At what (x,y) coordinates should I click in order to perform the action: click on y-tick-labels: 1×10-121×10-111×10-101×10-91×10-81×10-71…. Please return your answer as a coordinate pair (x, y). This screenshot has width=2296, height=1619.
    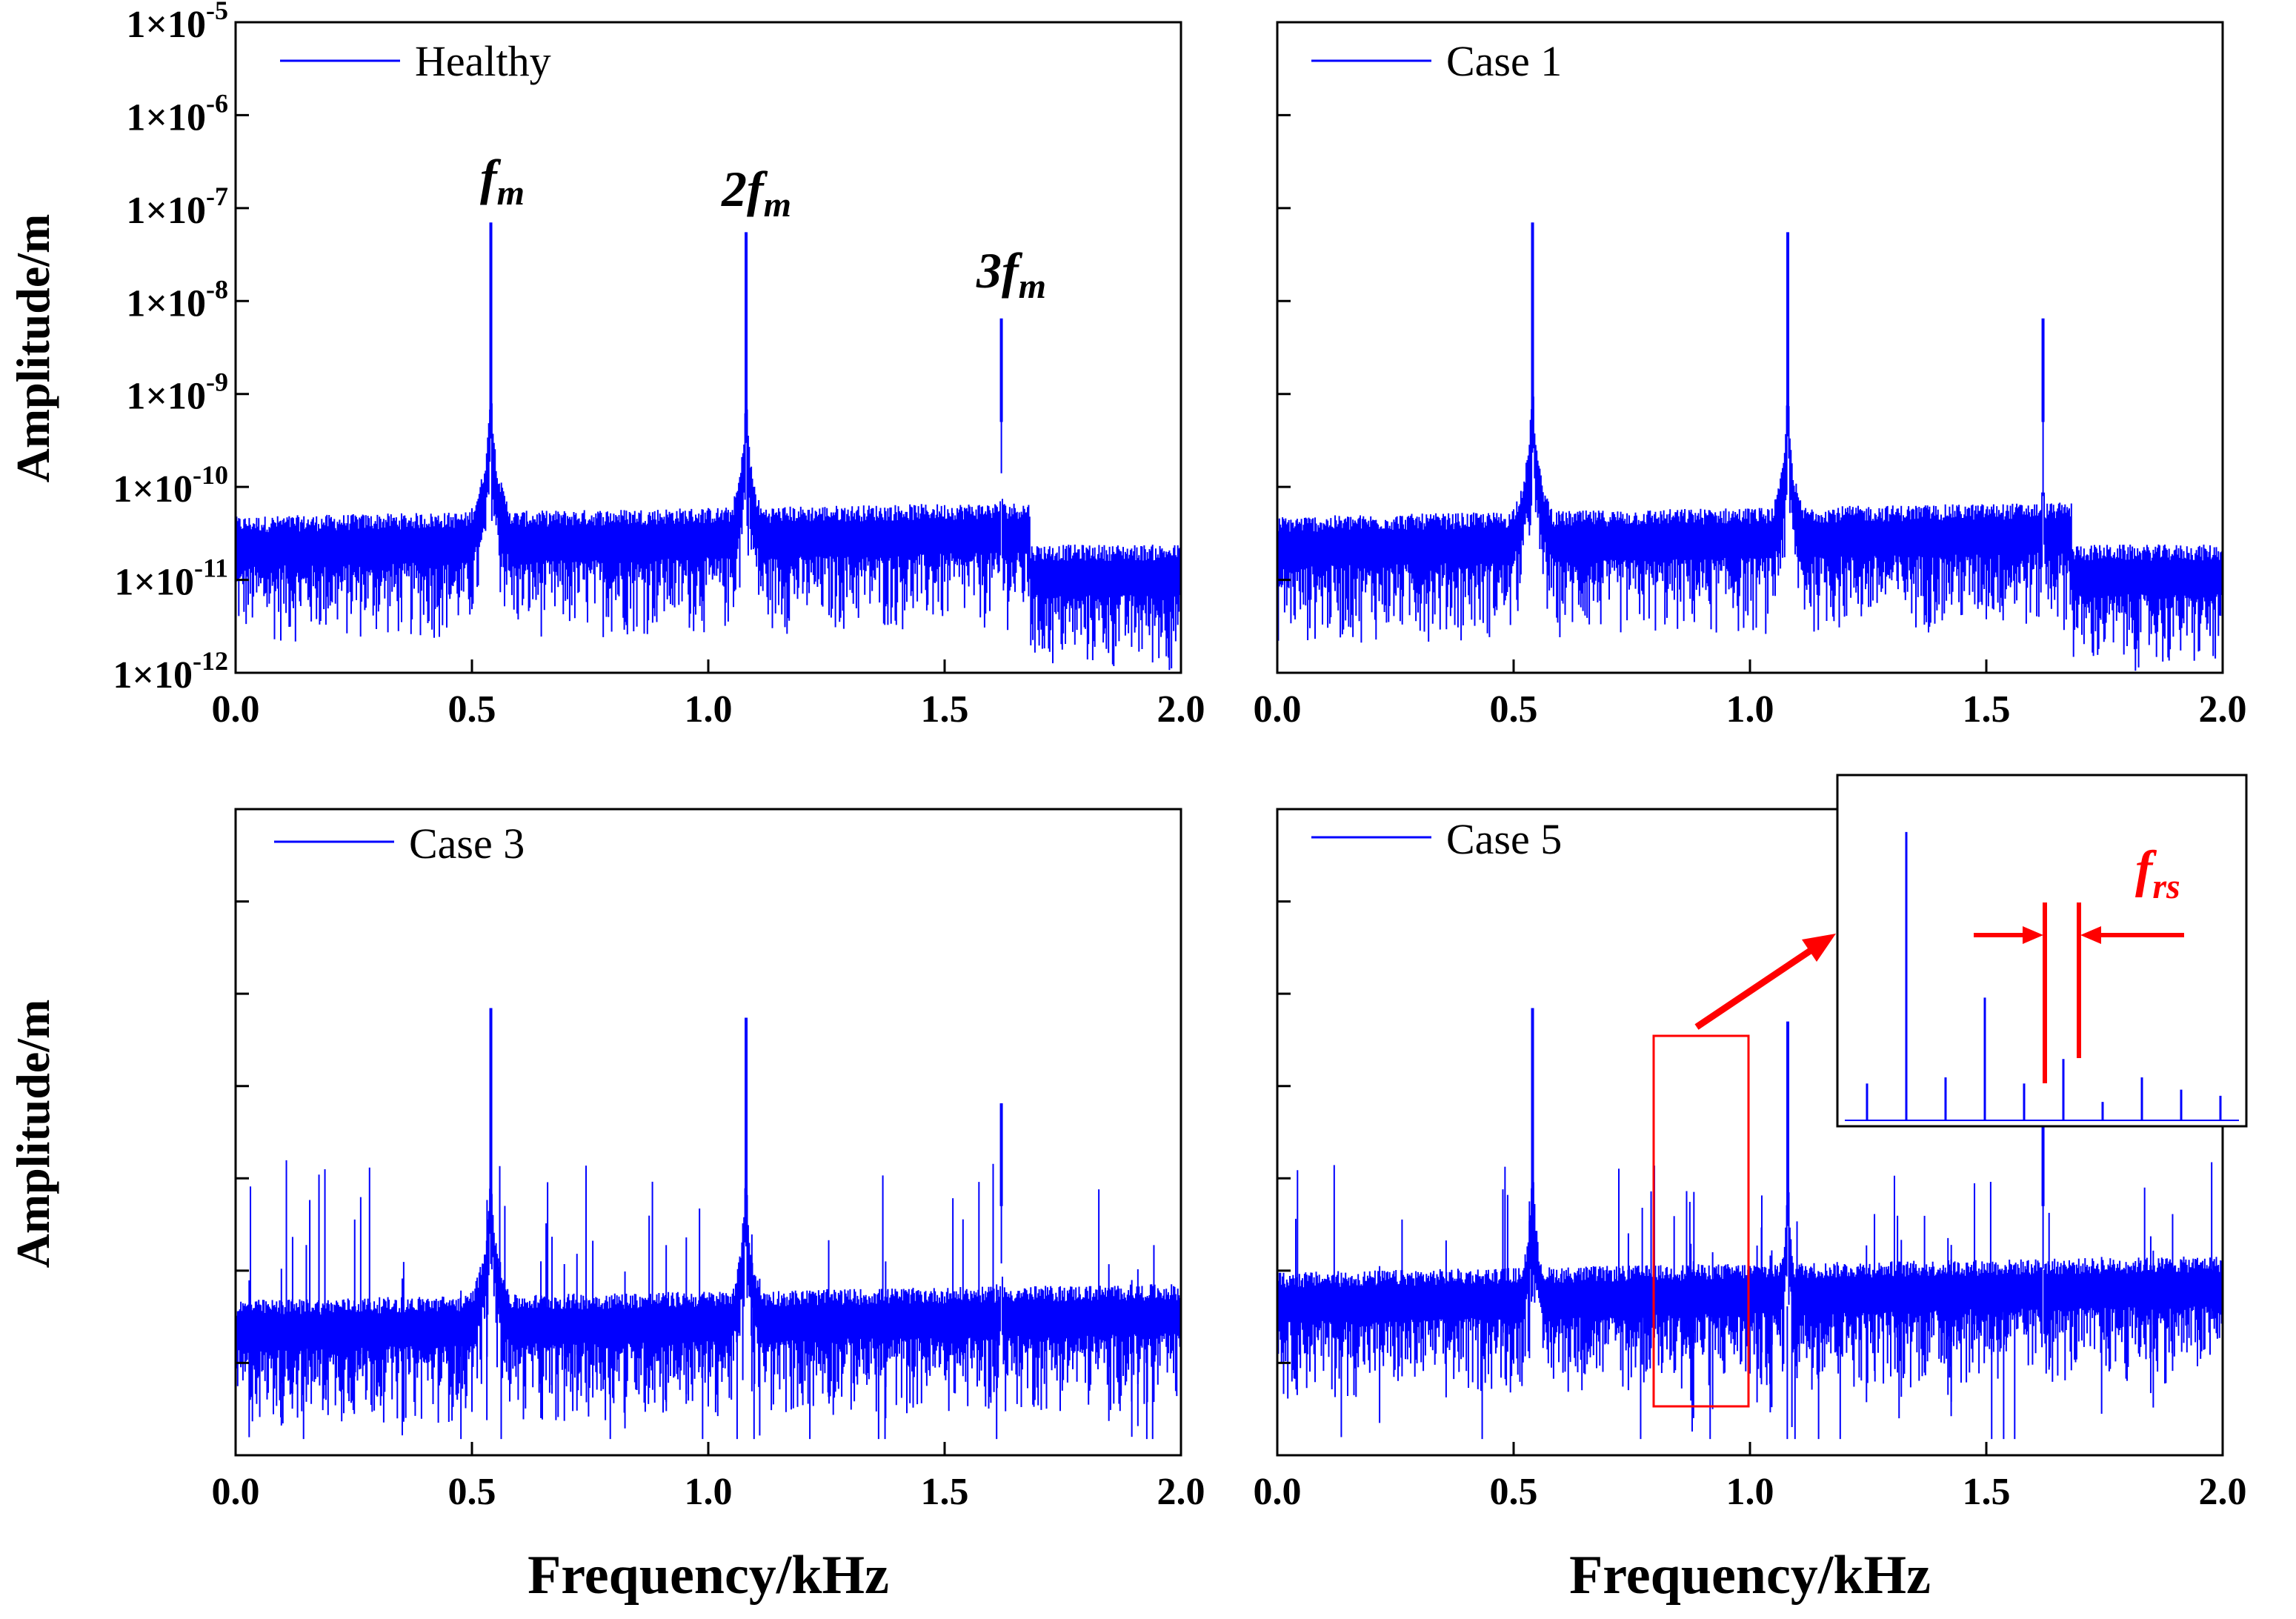
    Looking at the image, I should click on (170, 348).